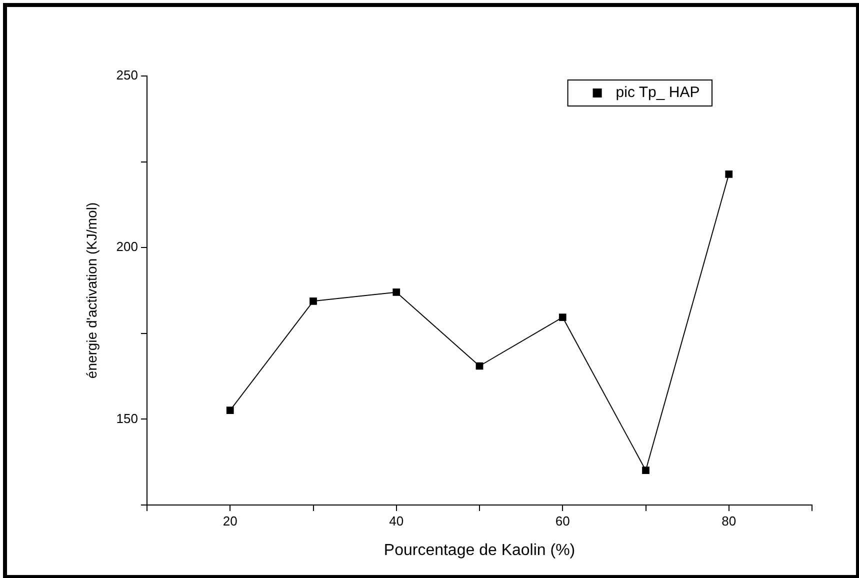 The image size is (859, 578). I want to click on legend-label: pic Tp_ HAP, so click(658, 93).